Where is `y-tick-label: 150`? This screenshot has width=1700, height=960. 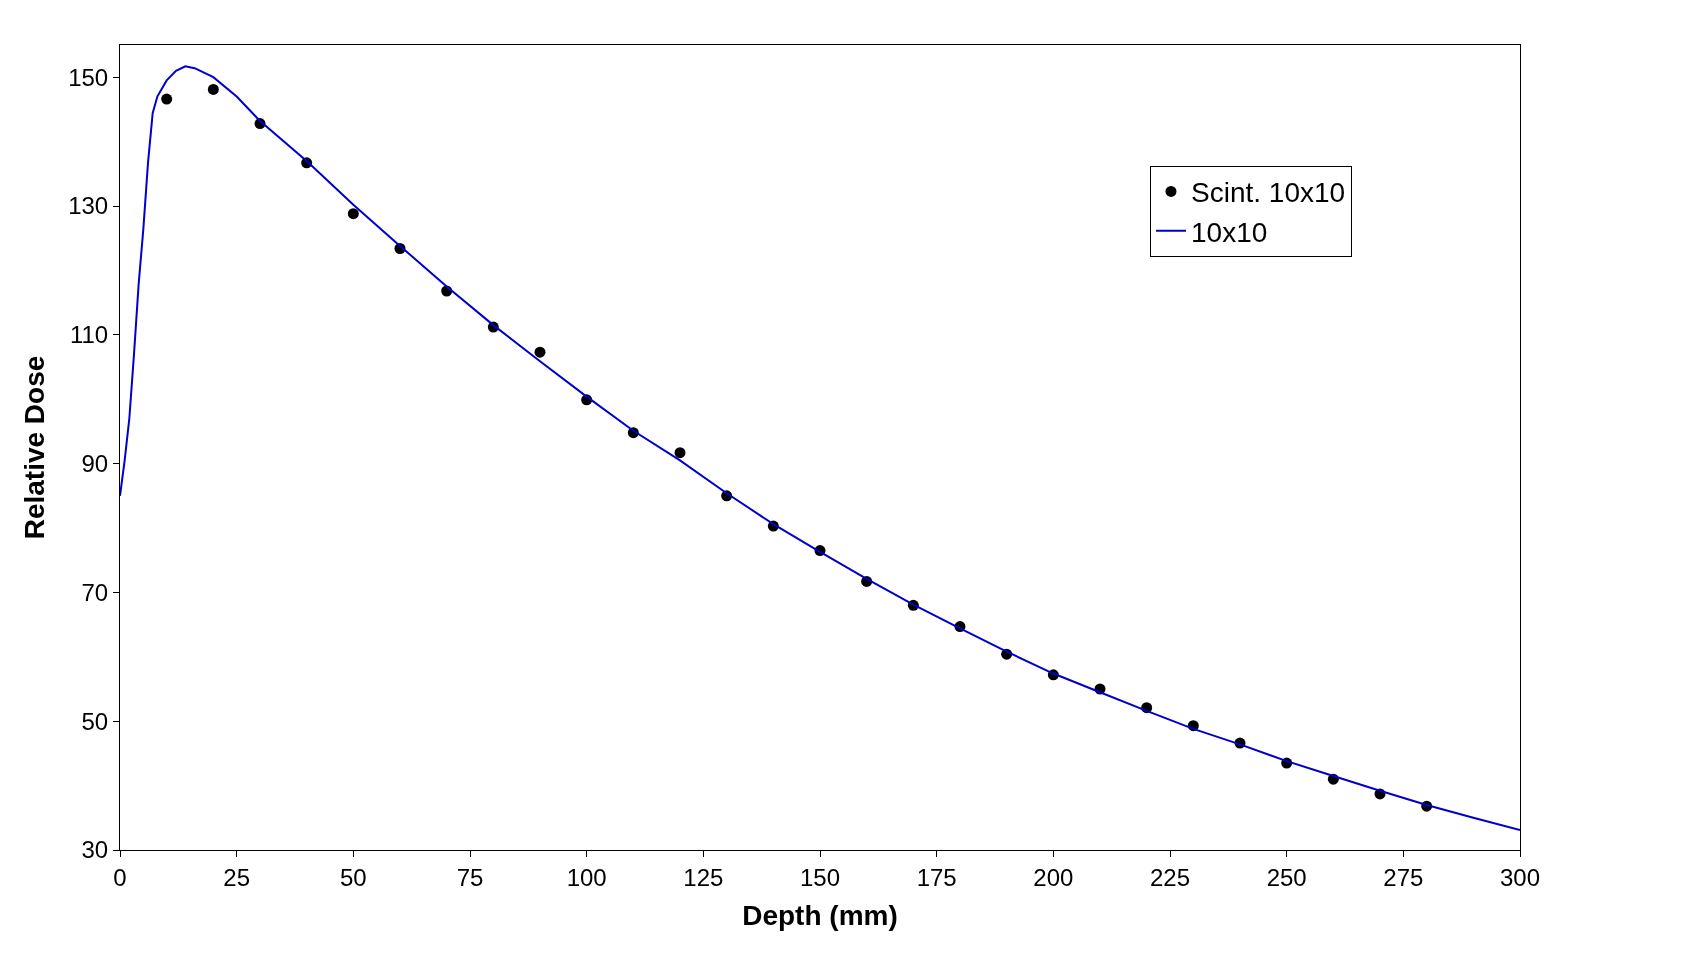
y-tick-label: 150 is located at coordinates (88, 77).